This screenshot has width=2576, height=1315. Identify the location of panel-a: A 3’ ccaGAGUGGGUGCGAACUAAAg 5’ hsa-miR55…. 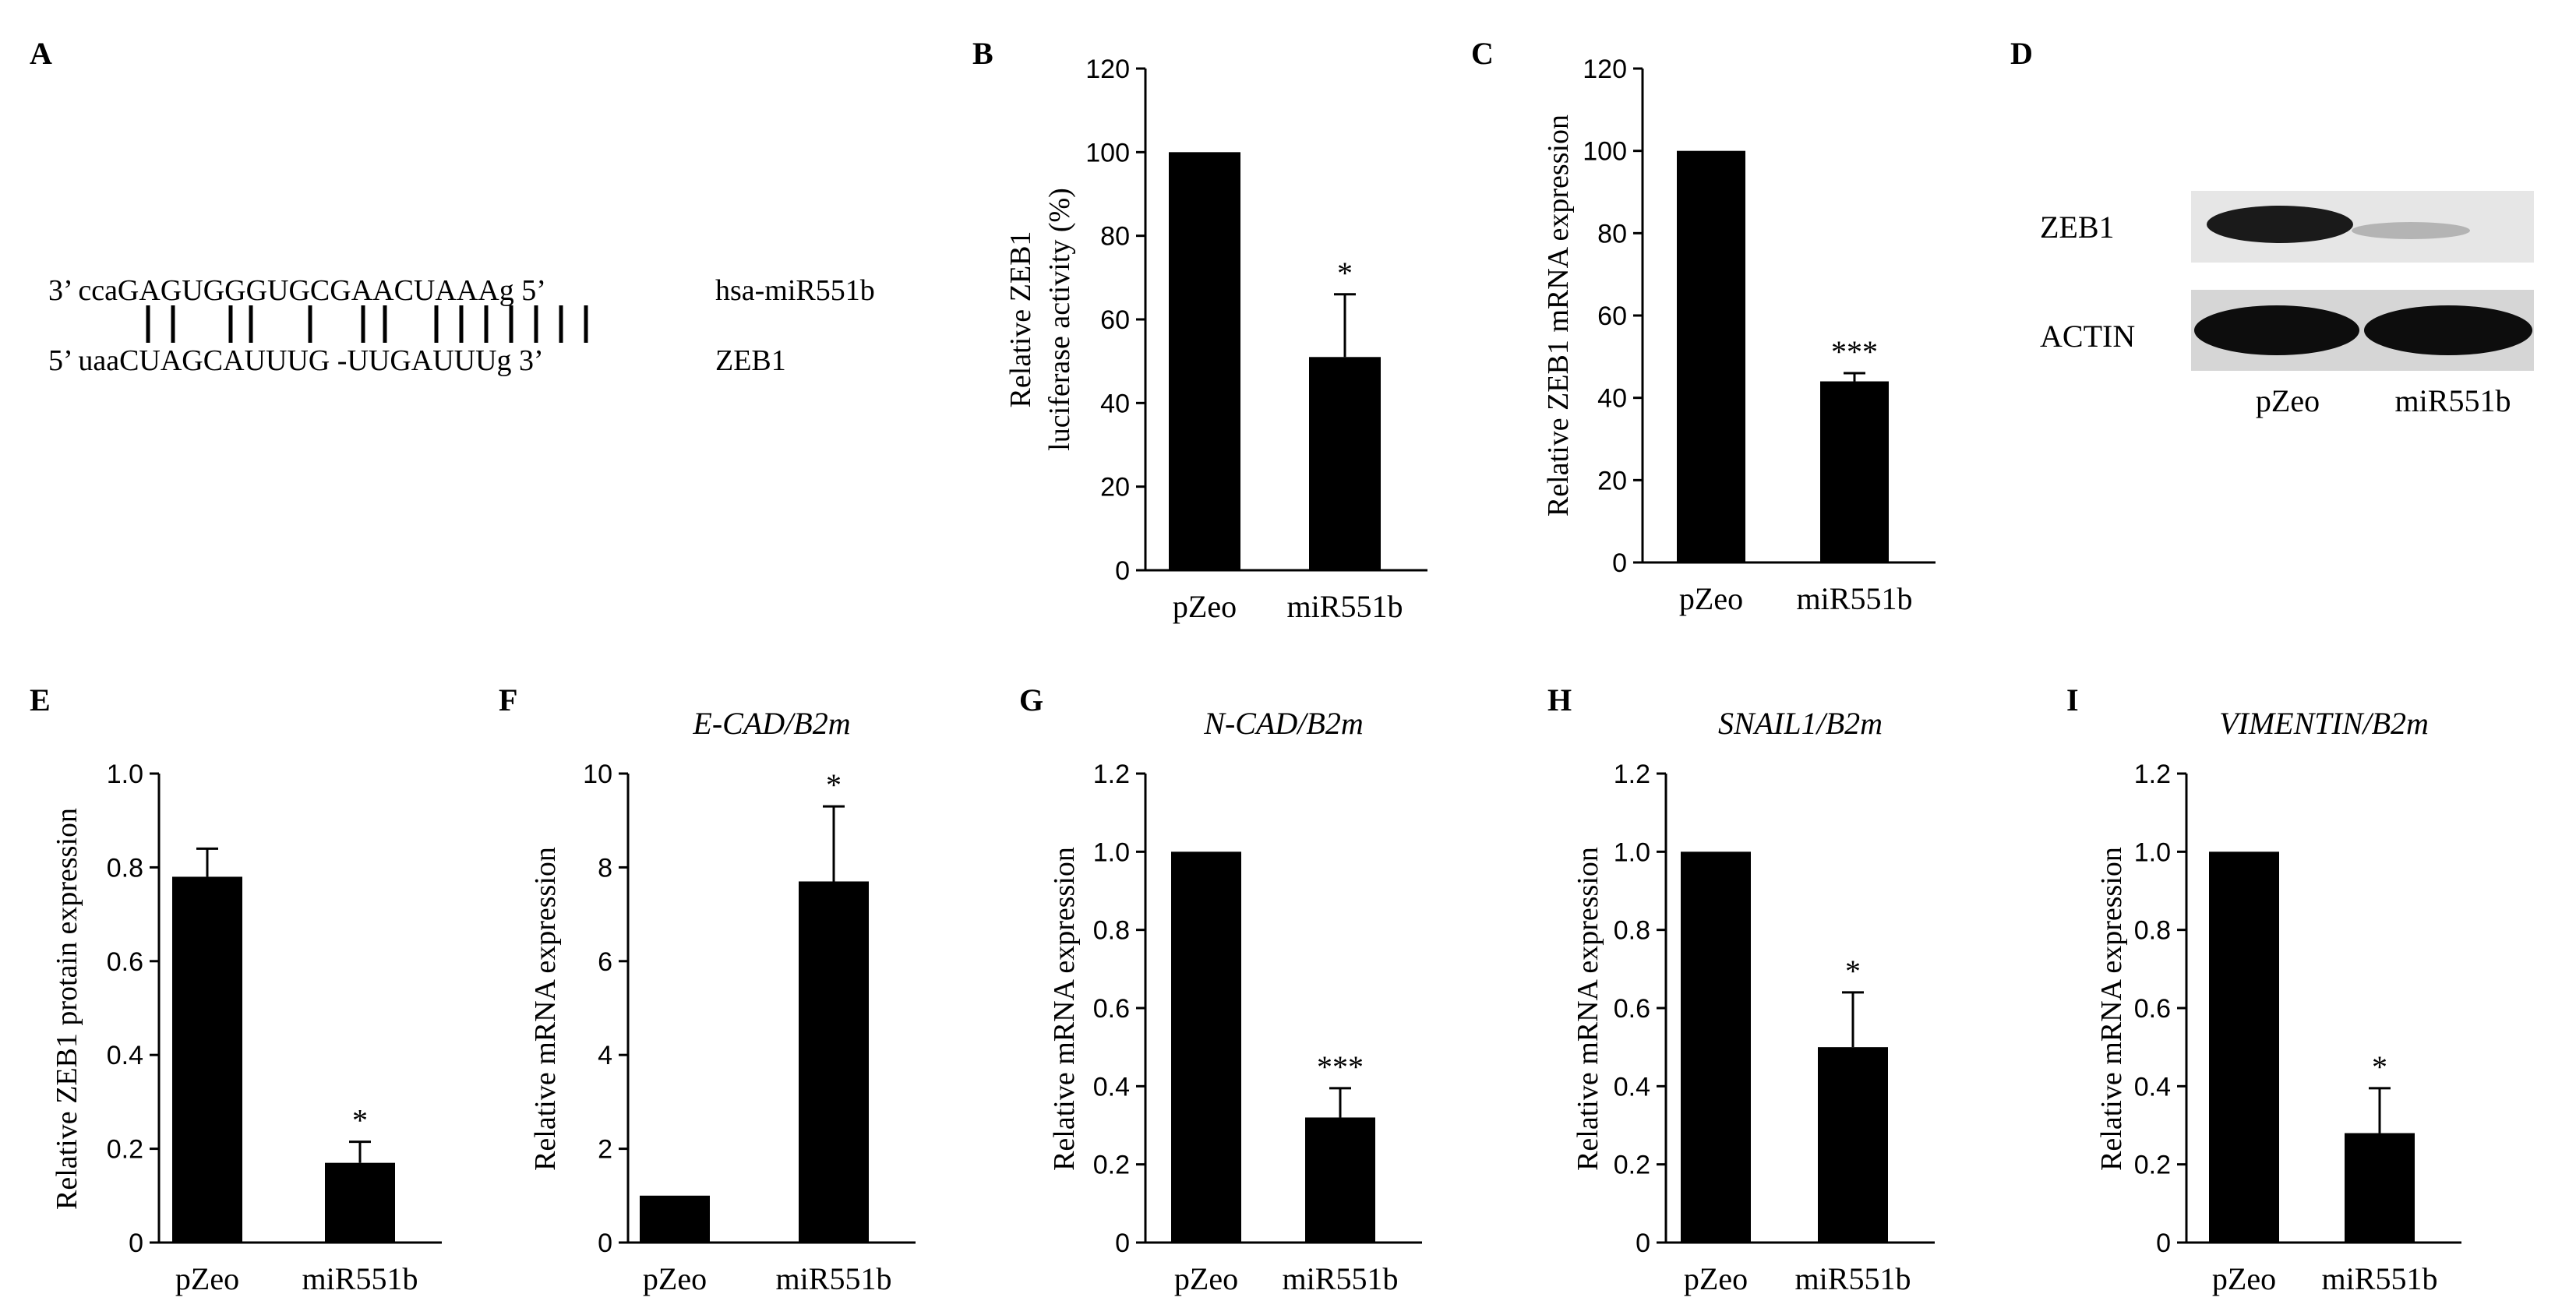
(452, 206).